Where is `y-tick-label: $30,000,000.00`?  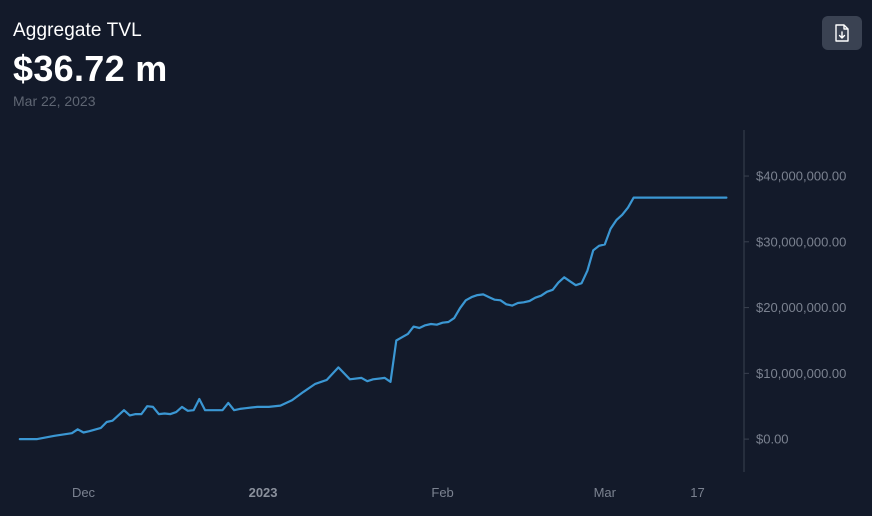 y-tick-label: $30,000,000.00 is located at coordinates (801, 241).